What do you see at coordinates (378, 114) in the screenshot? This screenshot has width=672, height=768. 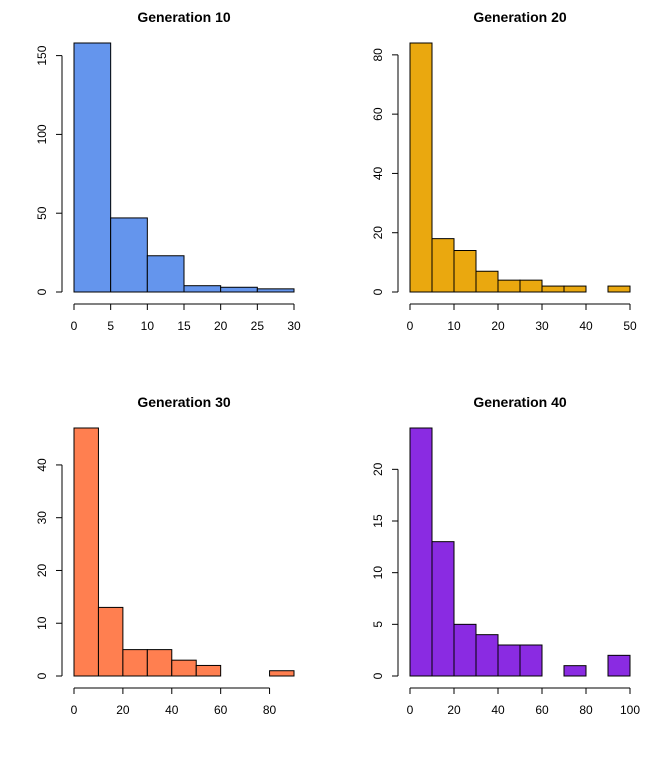 I see `y-tick-label: 60` at bounding box center [378, 114].